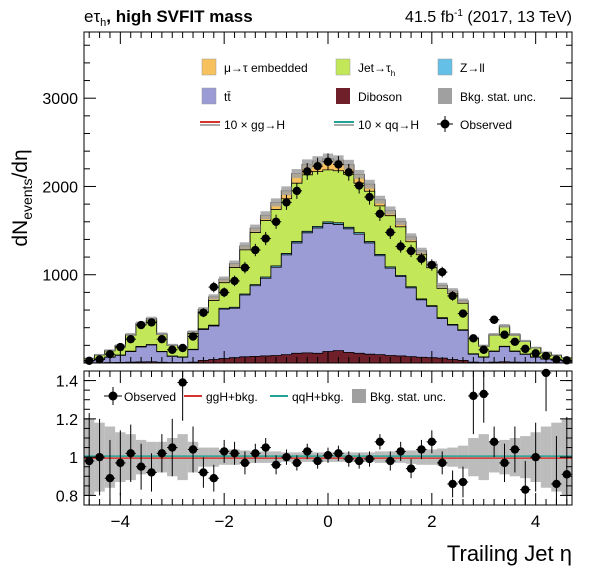 This screenshot has width=596, height=572. What do you see at coordinates (343, 96) in the screenshot?
I see `legend-diboson-swatch` at bounding box center [343, 96].